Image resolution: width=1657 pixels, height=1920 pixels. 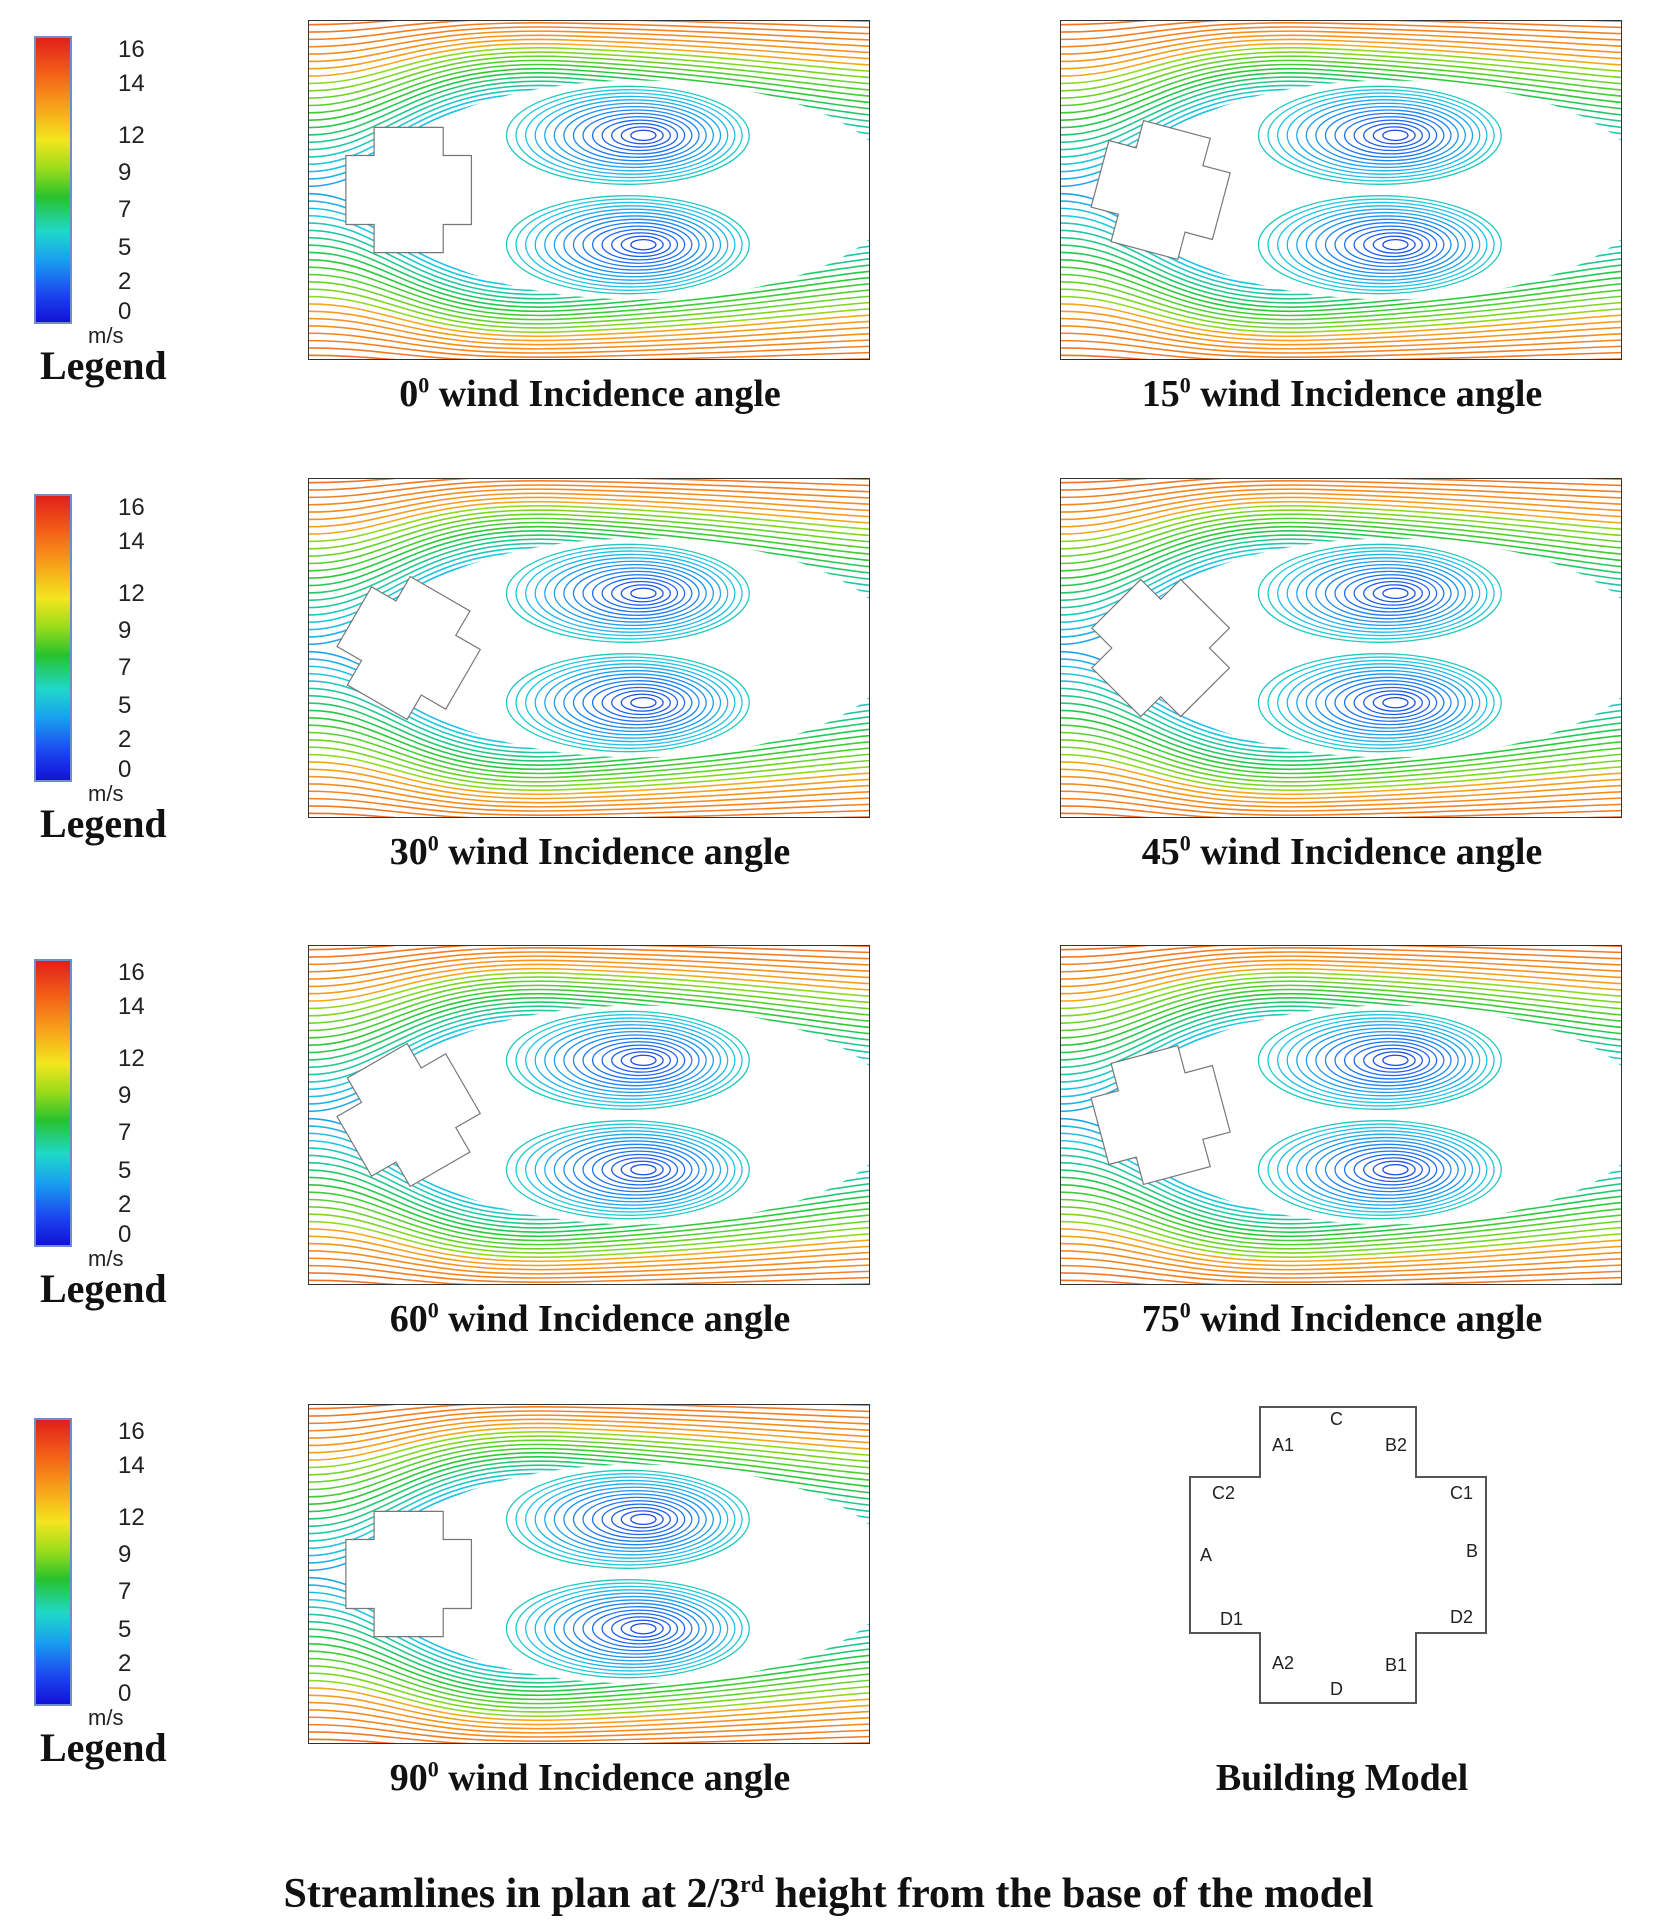 I want to click on legend-2: 16 14 12 9 7 5 2 0 m/s Legend, so click(x=110, y=688).